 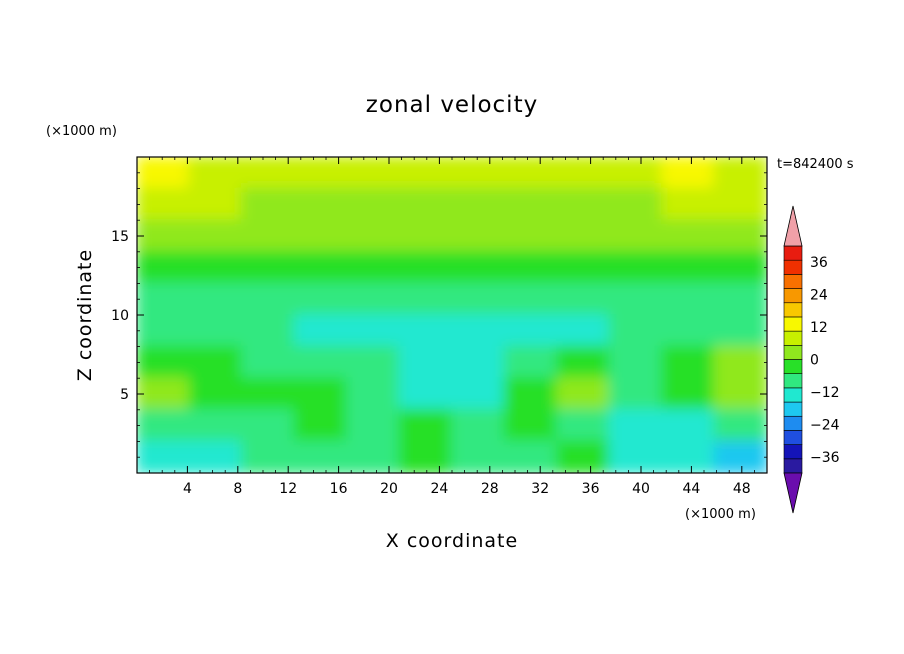 I want to click on colorbar-tick-label: −24, so click(x=825, y=425).